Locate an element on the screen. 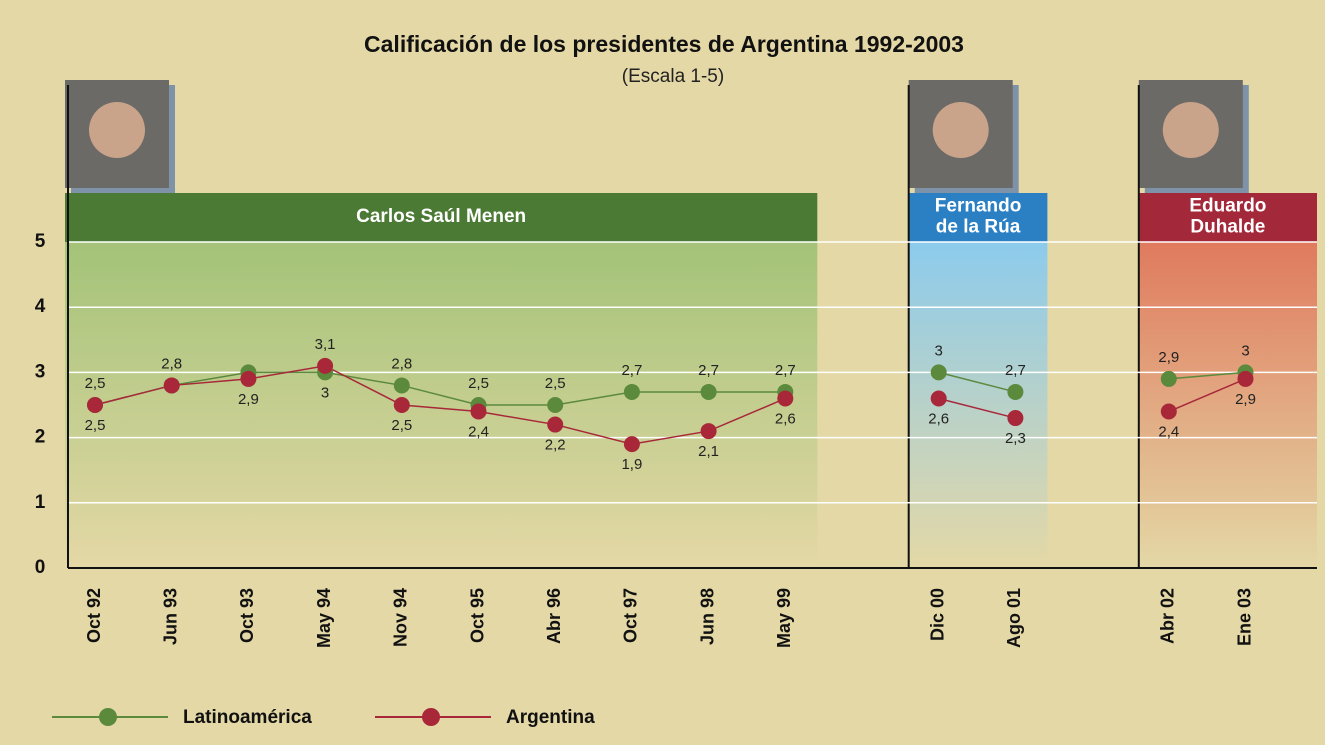  period-label: de la Rúa is located at coordinates (978, 227).